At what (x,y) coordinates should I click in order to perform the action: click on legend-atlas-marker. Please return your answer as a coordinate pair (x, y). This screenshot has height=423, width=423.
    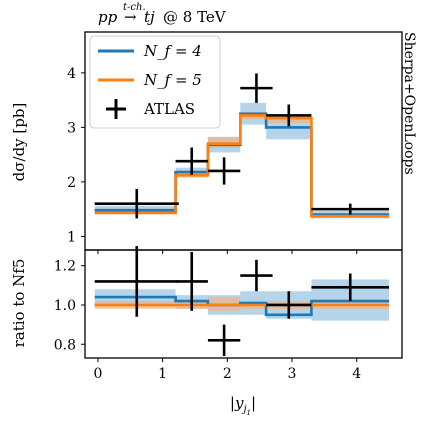
    Looking at the image, I should click on (116, 109).